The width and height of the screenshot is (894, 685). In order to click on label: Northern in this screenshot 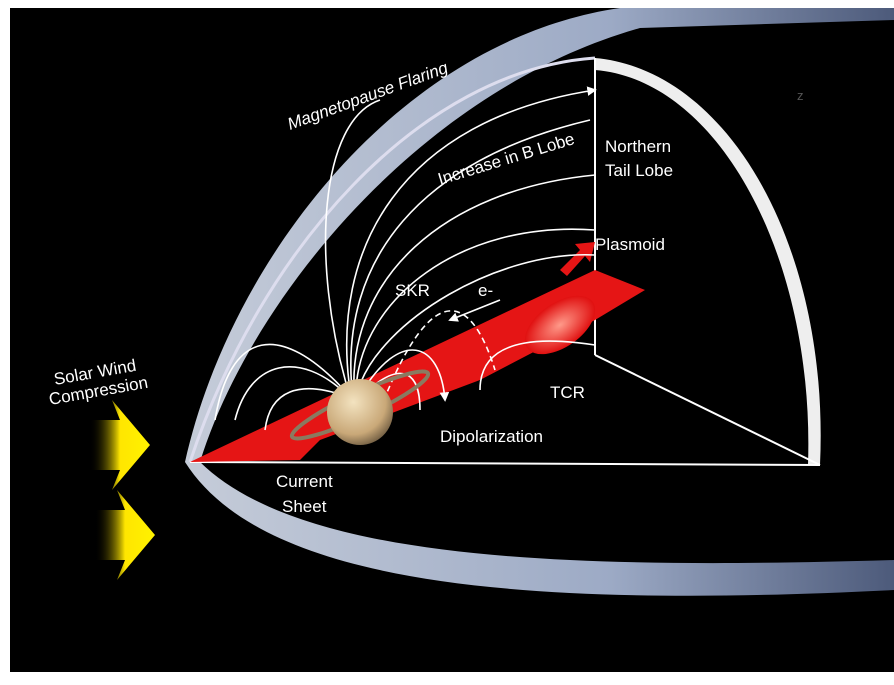, I will do `click(638, 146)`.